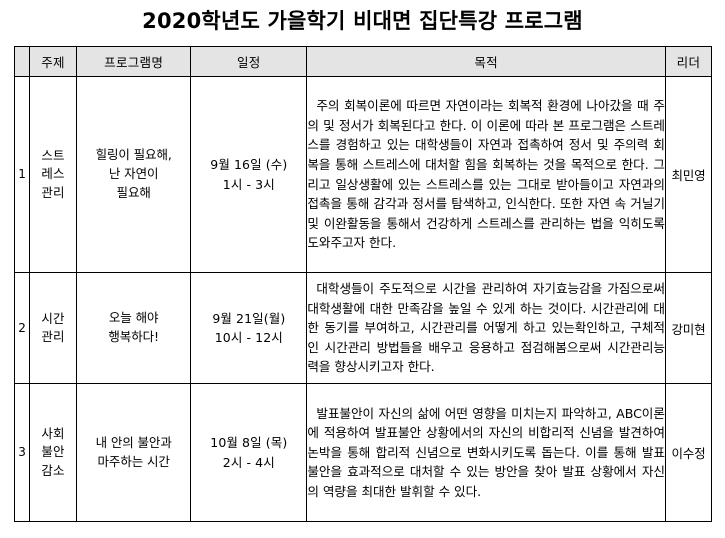 The image size is (725, 538). Describe the element at coordinates (133, 336) in the screenshot. I see `row-program-line-2: 행복하다!` at that location.